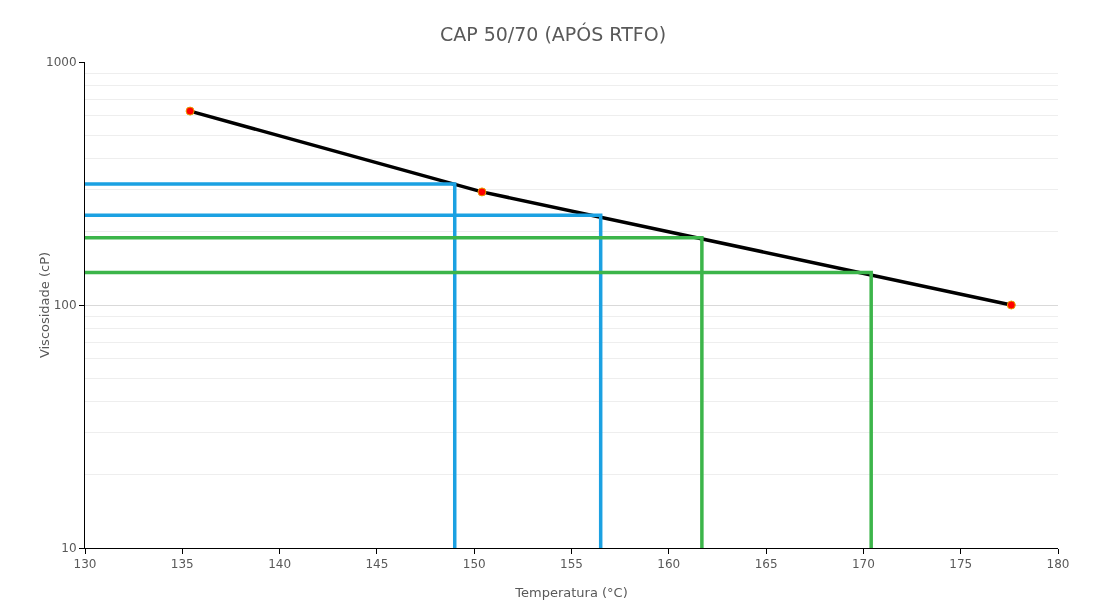 Image resolution: width=1106 pixels, height=612 pixels. Describe the element at coordinates (69, 548) in the screenshot. I see `y-tick-label: 10` at that location.